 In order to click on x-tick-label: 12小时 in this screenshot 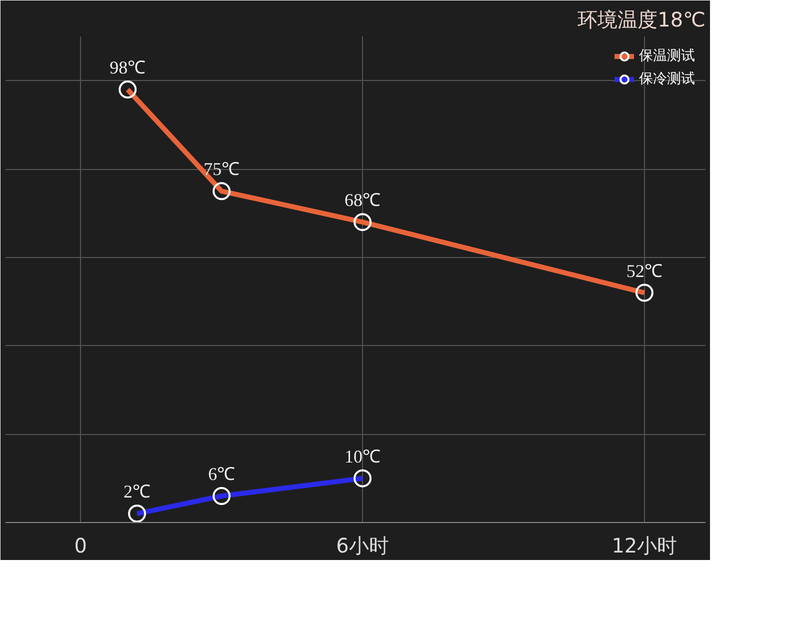, I will do `click(645, 546)`.